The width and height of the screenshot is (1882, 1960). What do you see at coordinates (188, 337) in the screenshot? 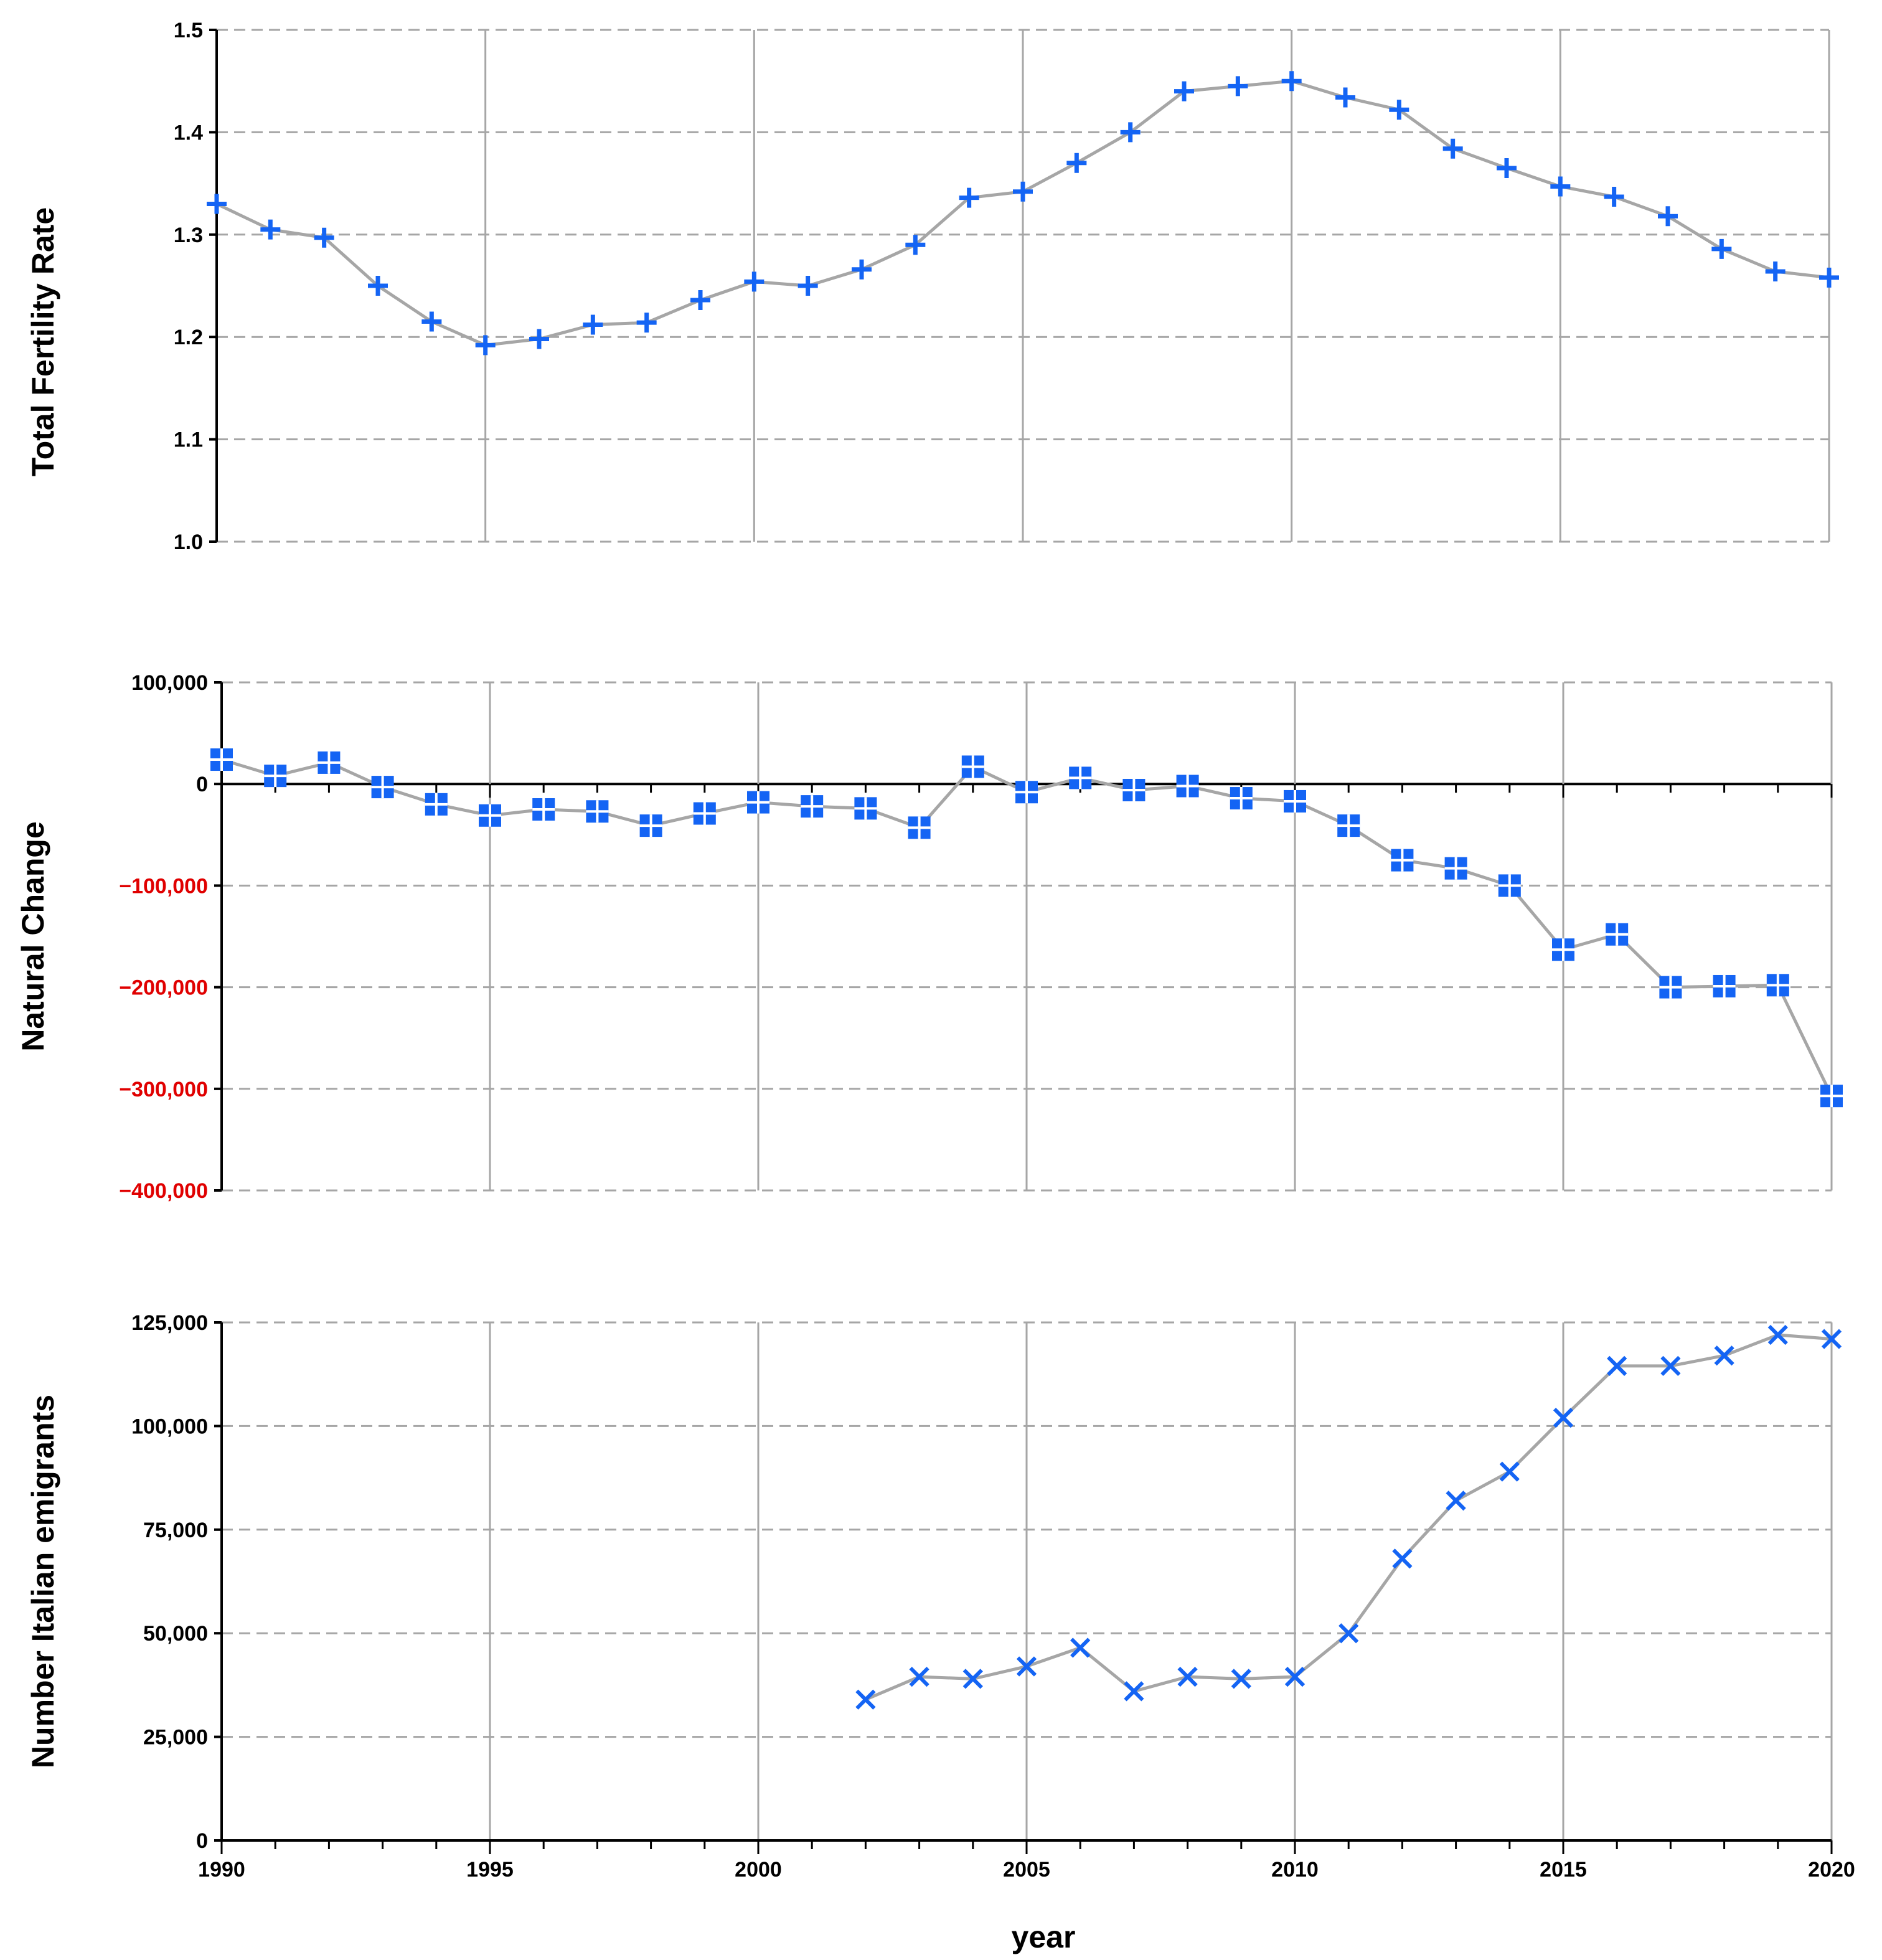
I see `fertility-y-tick-label: 1.2` at bounding box center [188, 337].